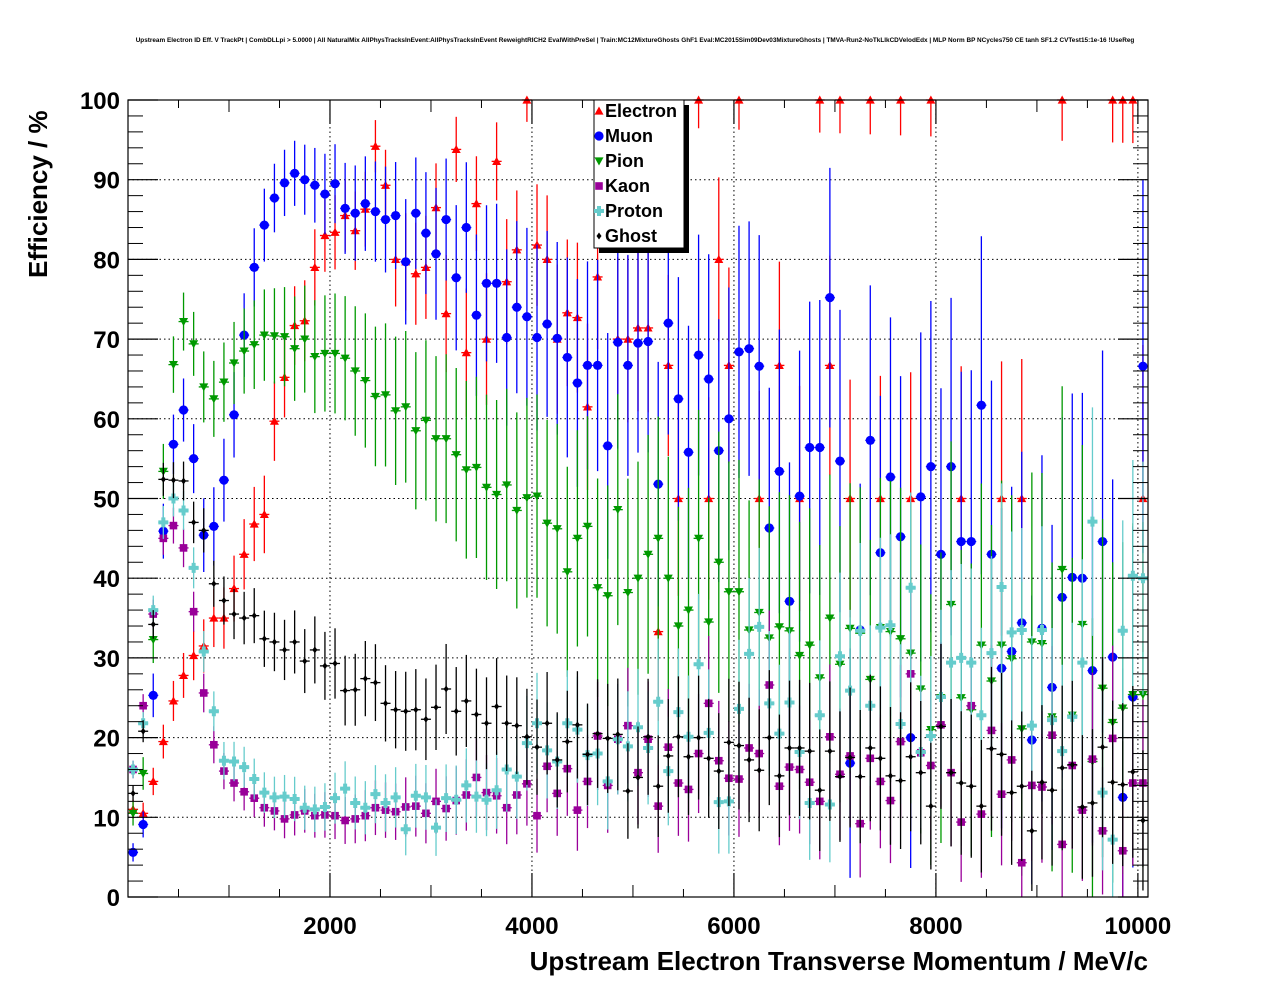  Describe the element at coordinates (531, 926) in the screenshot. I see `x-tick-label: 4000` at that location.